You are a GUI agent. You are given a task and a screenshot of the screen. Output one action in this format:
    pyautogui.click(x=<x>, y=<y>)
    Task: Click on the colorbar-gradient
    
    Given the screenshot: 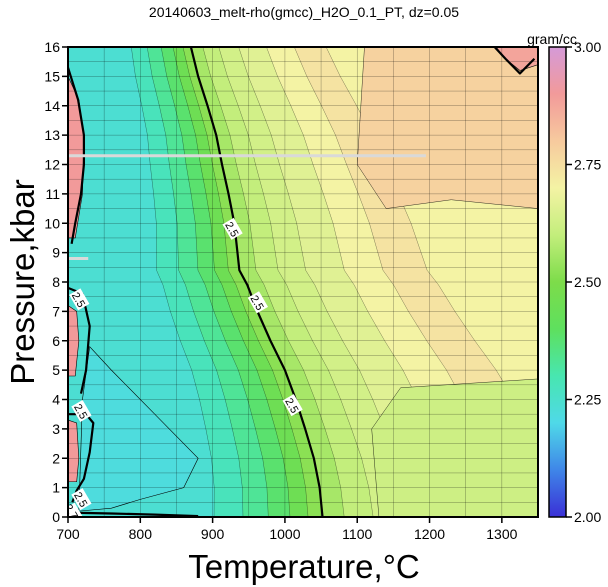 What is the action you would take?
    pyautogui.click(x=557, y=282)
    